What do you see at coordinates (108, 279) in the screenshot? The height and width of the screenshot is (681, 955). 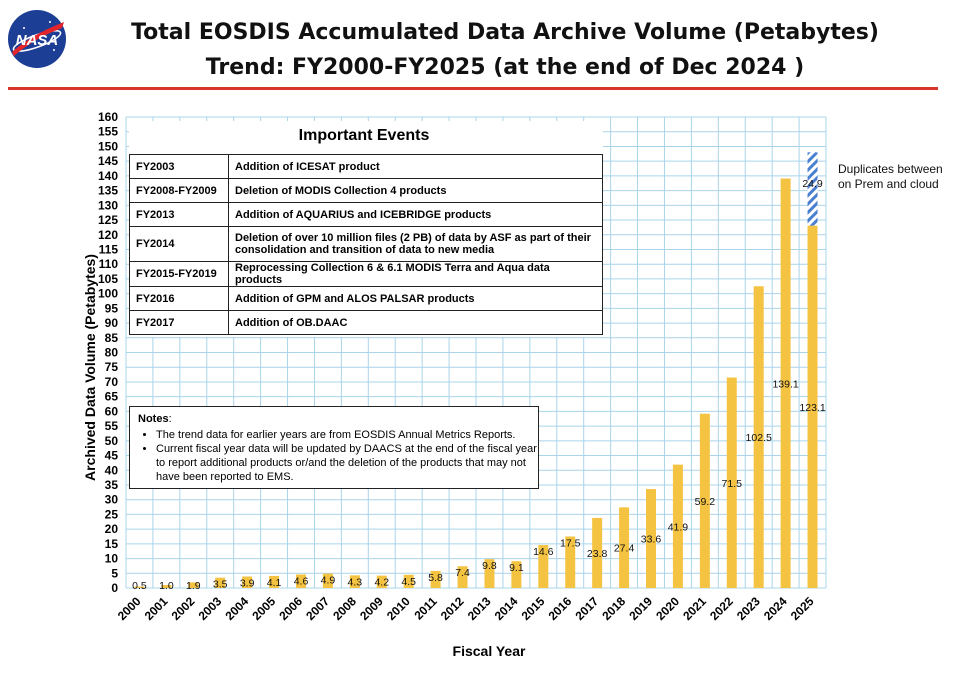 I see `y-tick-label: 105` at bounding box center [108, 279].